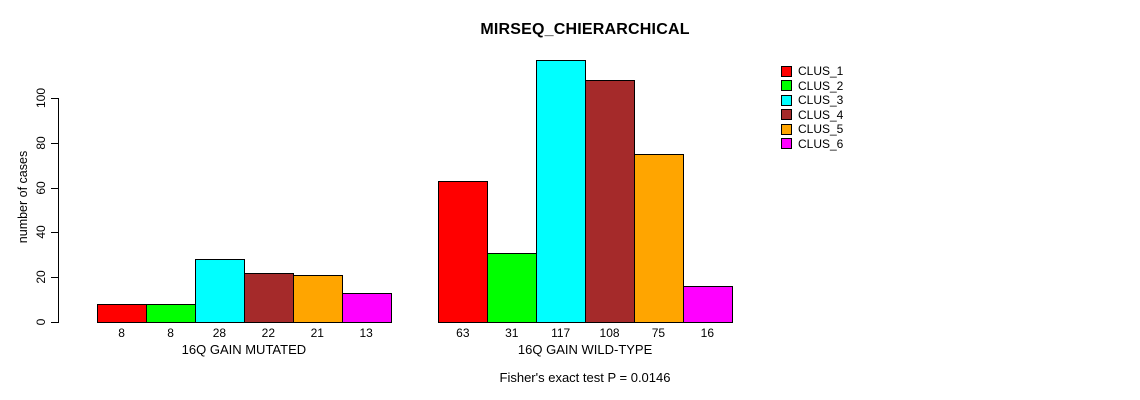 This screenshot has height=400, width=1140. What do you see at coordinates (463, 333) in the screenshot?
I see `bar-value-label: 63` at bounding box center [463, 333].